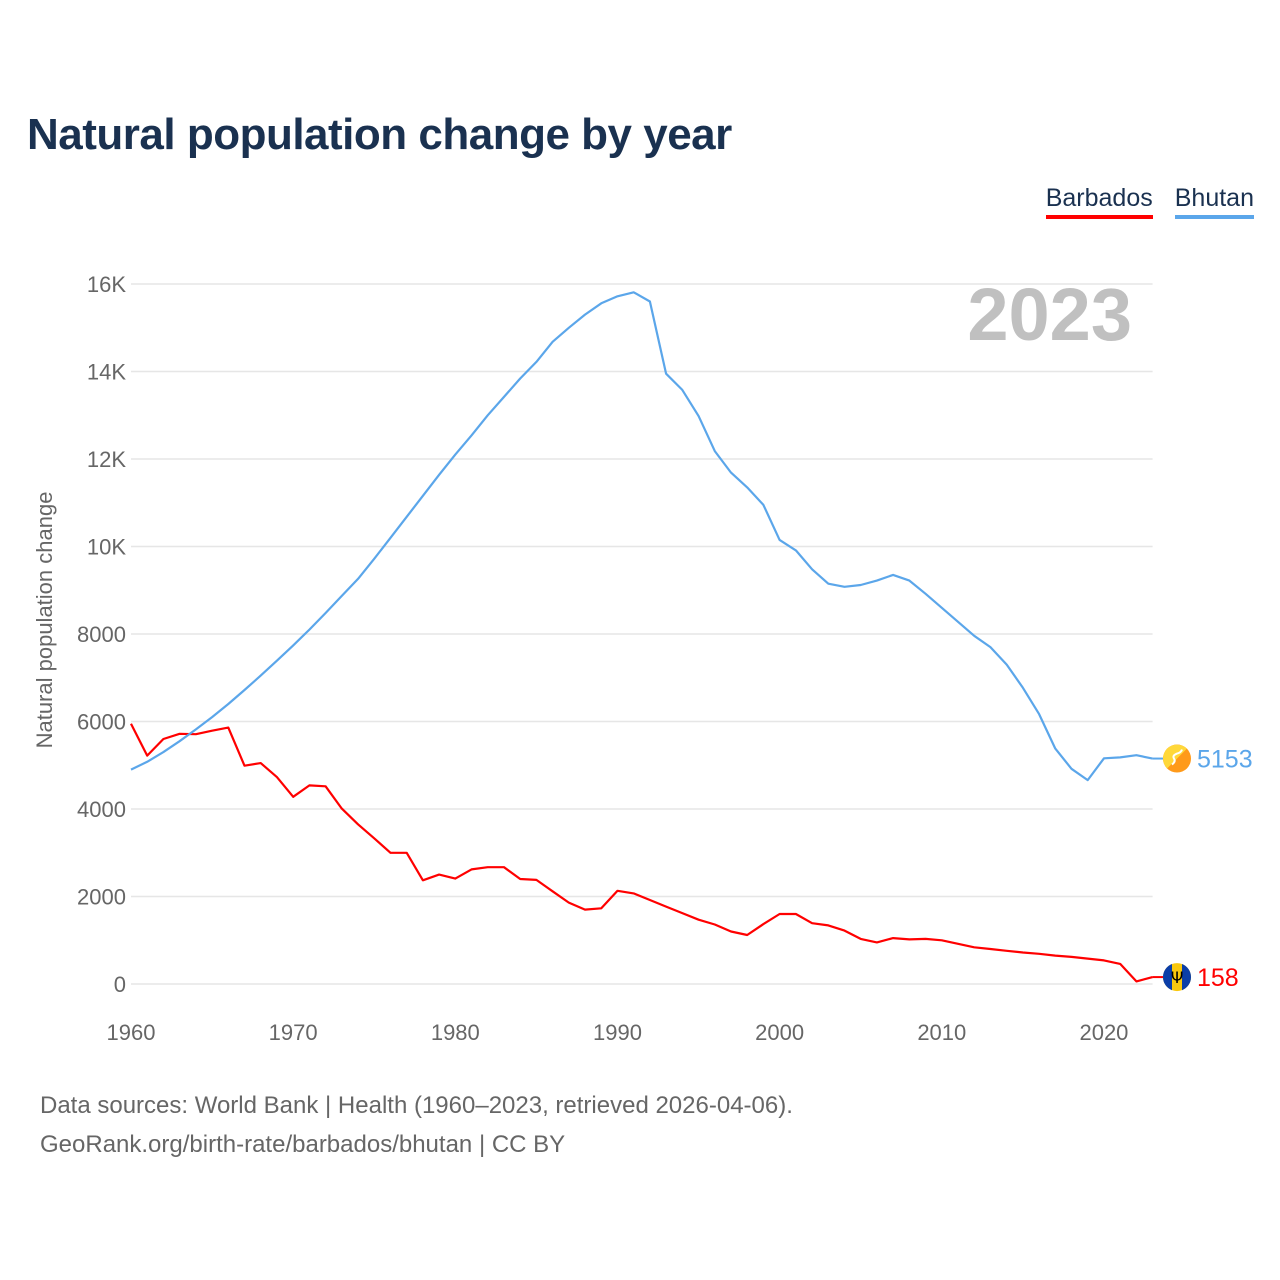  I want to click on y-axis-label: Natural population change, so click(44, 620).